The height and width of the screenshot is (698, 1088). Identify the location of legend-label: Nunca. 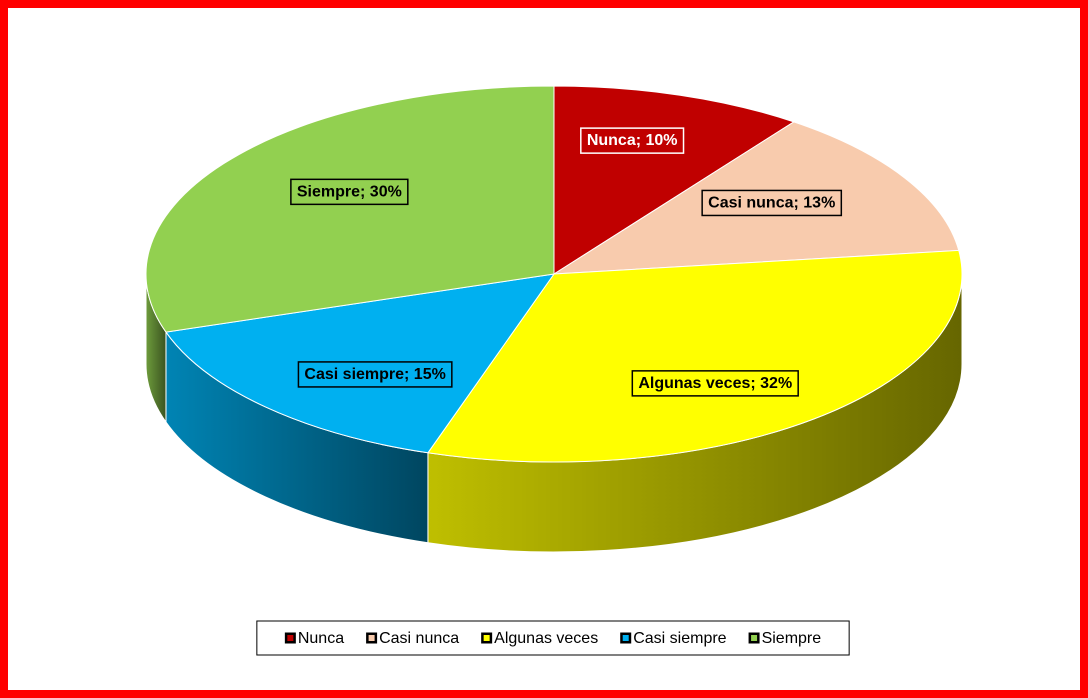
(321, 638).